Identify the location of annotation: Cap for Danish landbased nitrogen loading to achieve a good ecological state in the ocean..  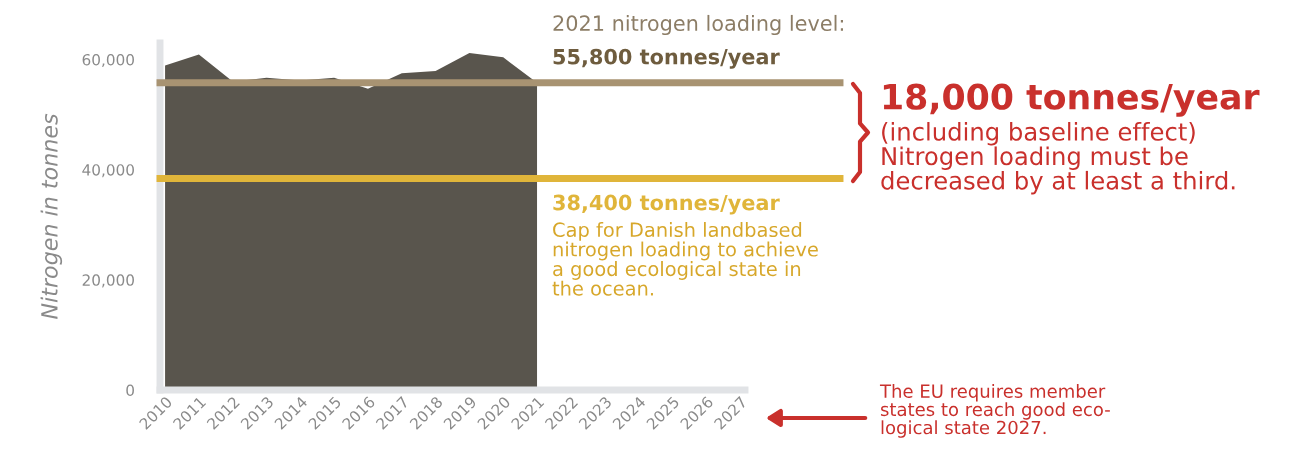
(685, 259).